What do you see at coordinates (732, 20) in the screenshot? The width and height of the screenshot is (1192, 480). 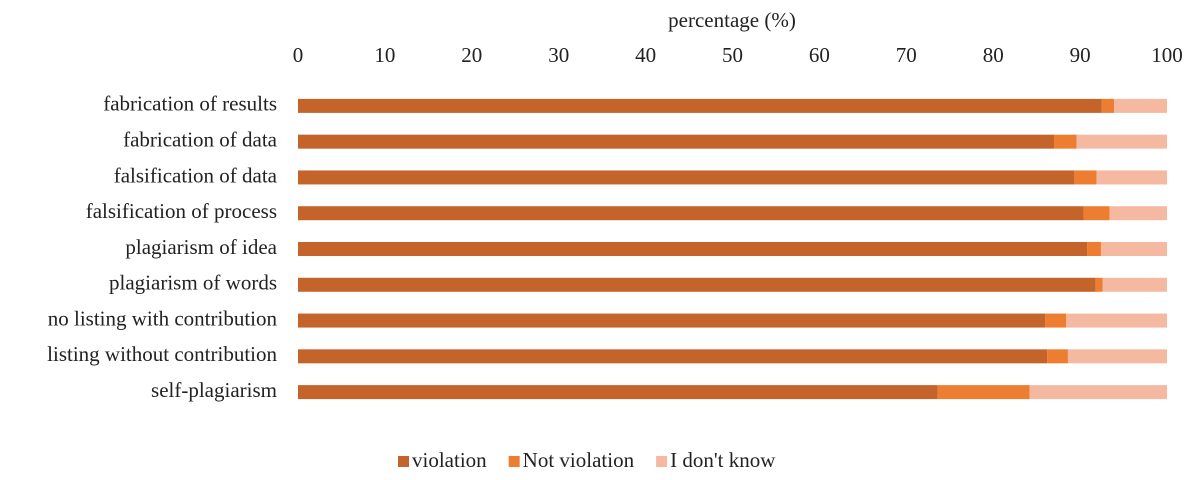 I see `x-axis-title: percentage (%)` at bounding box center [732, 20].